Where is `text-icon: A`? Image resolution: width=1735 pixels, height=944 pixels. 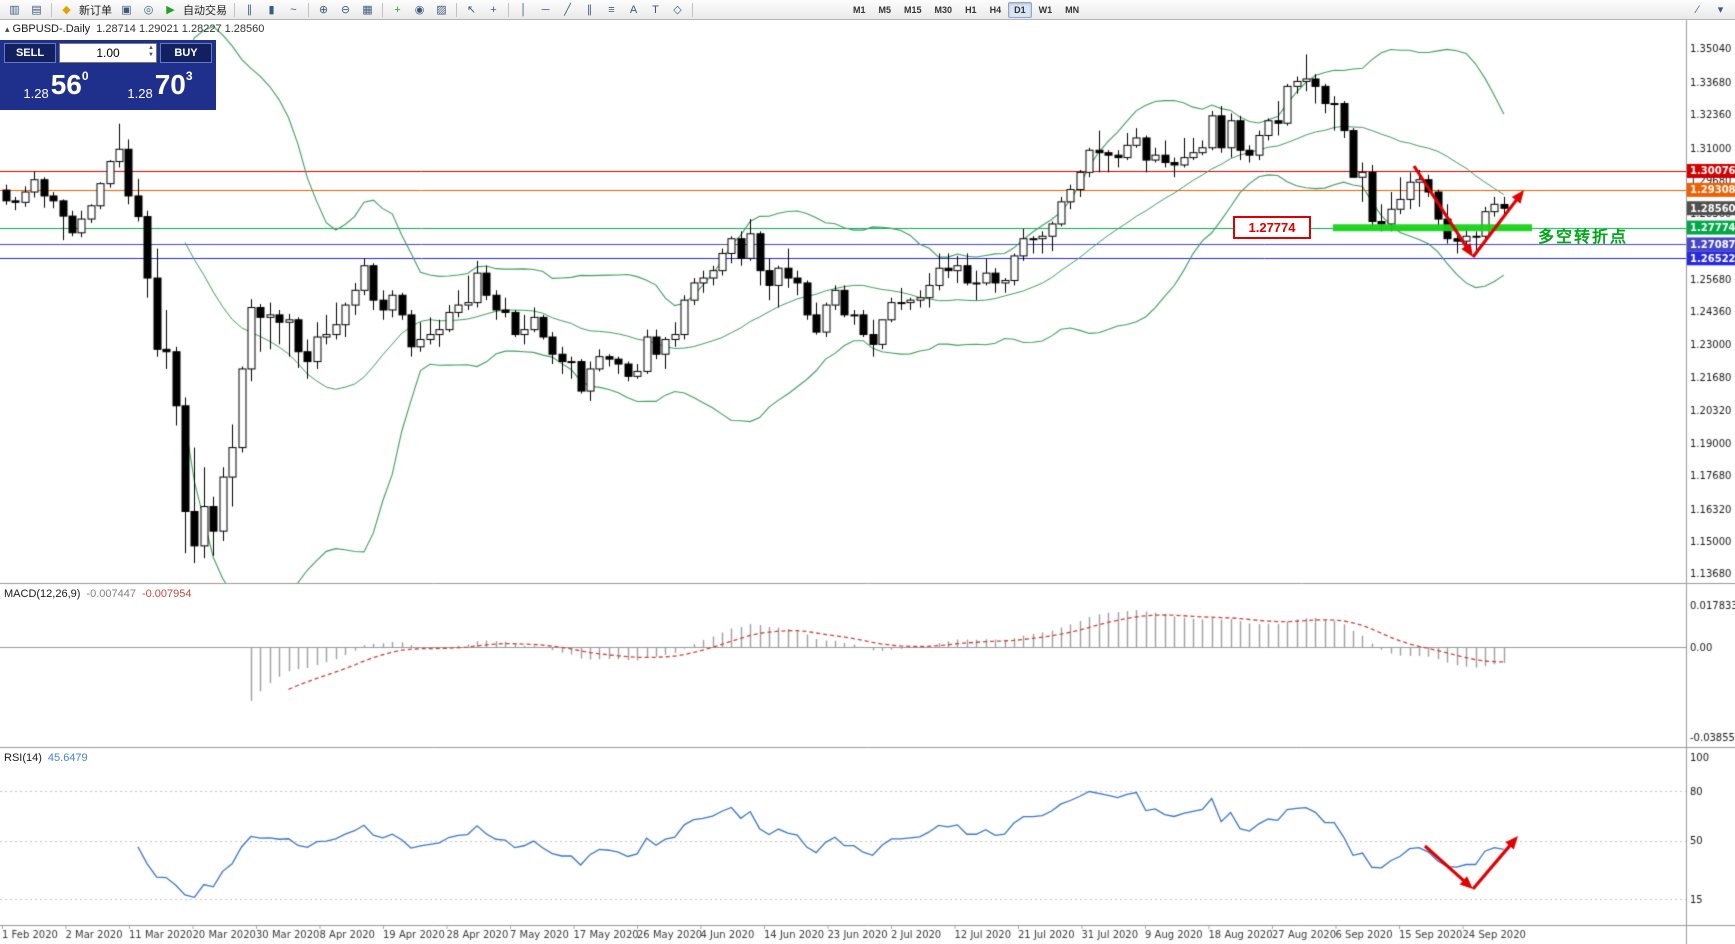 text-icon: A is located at coordinates (633, 9).